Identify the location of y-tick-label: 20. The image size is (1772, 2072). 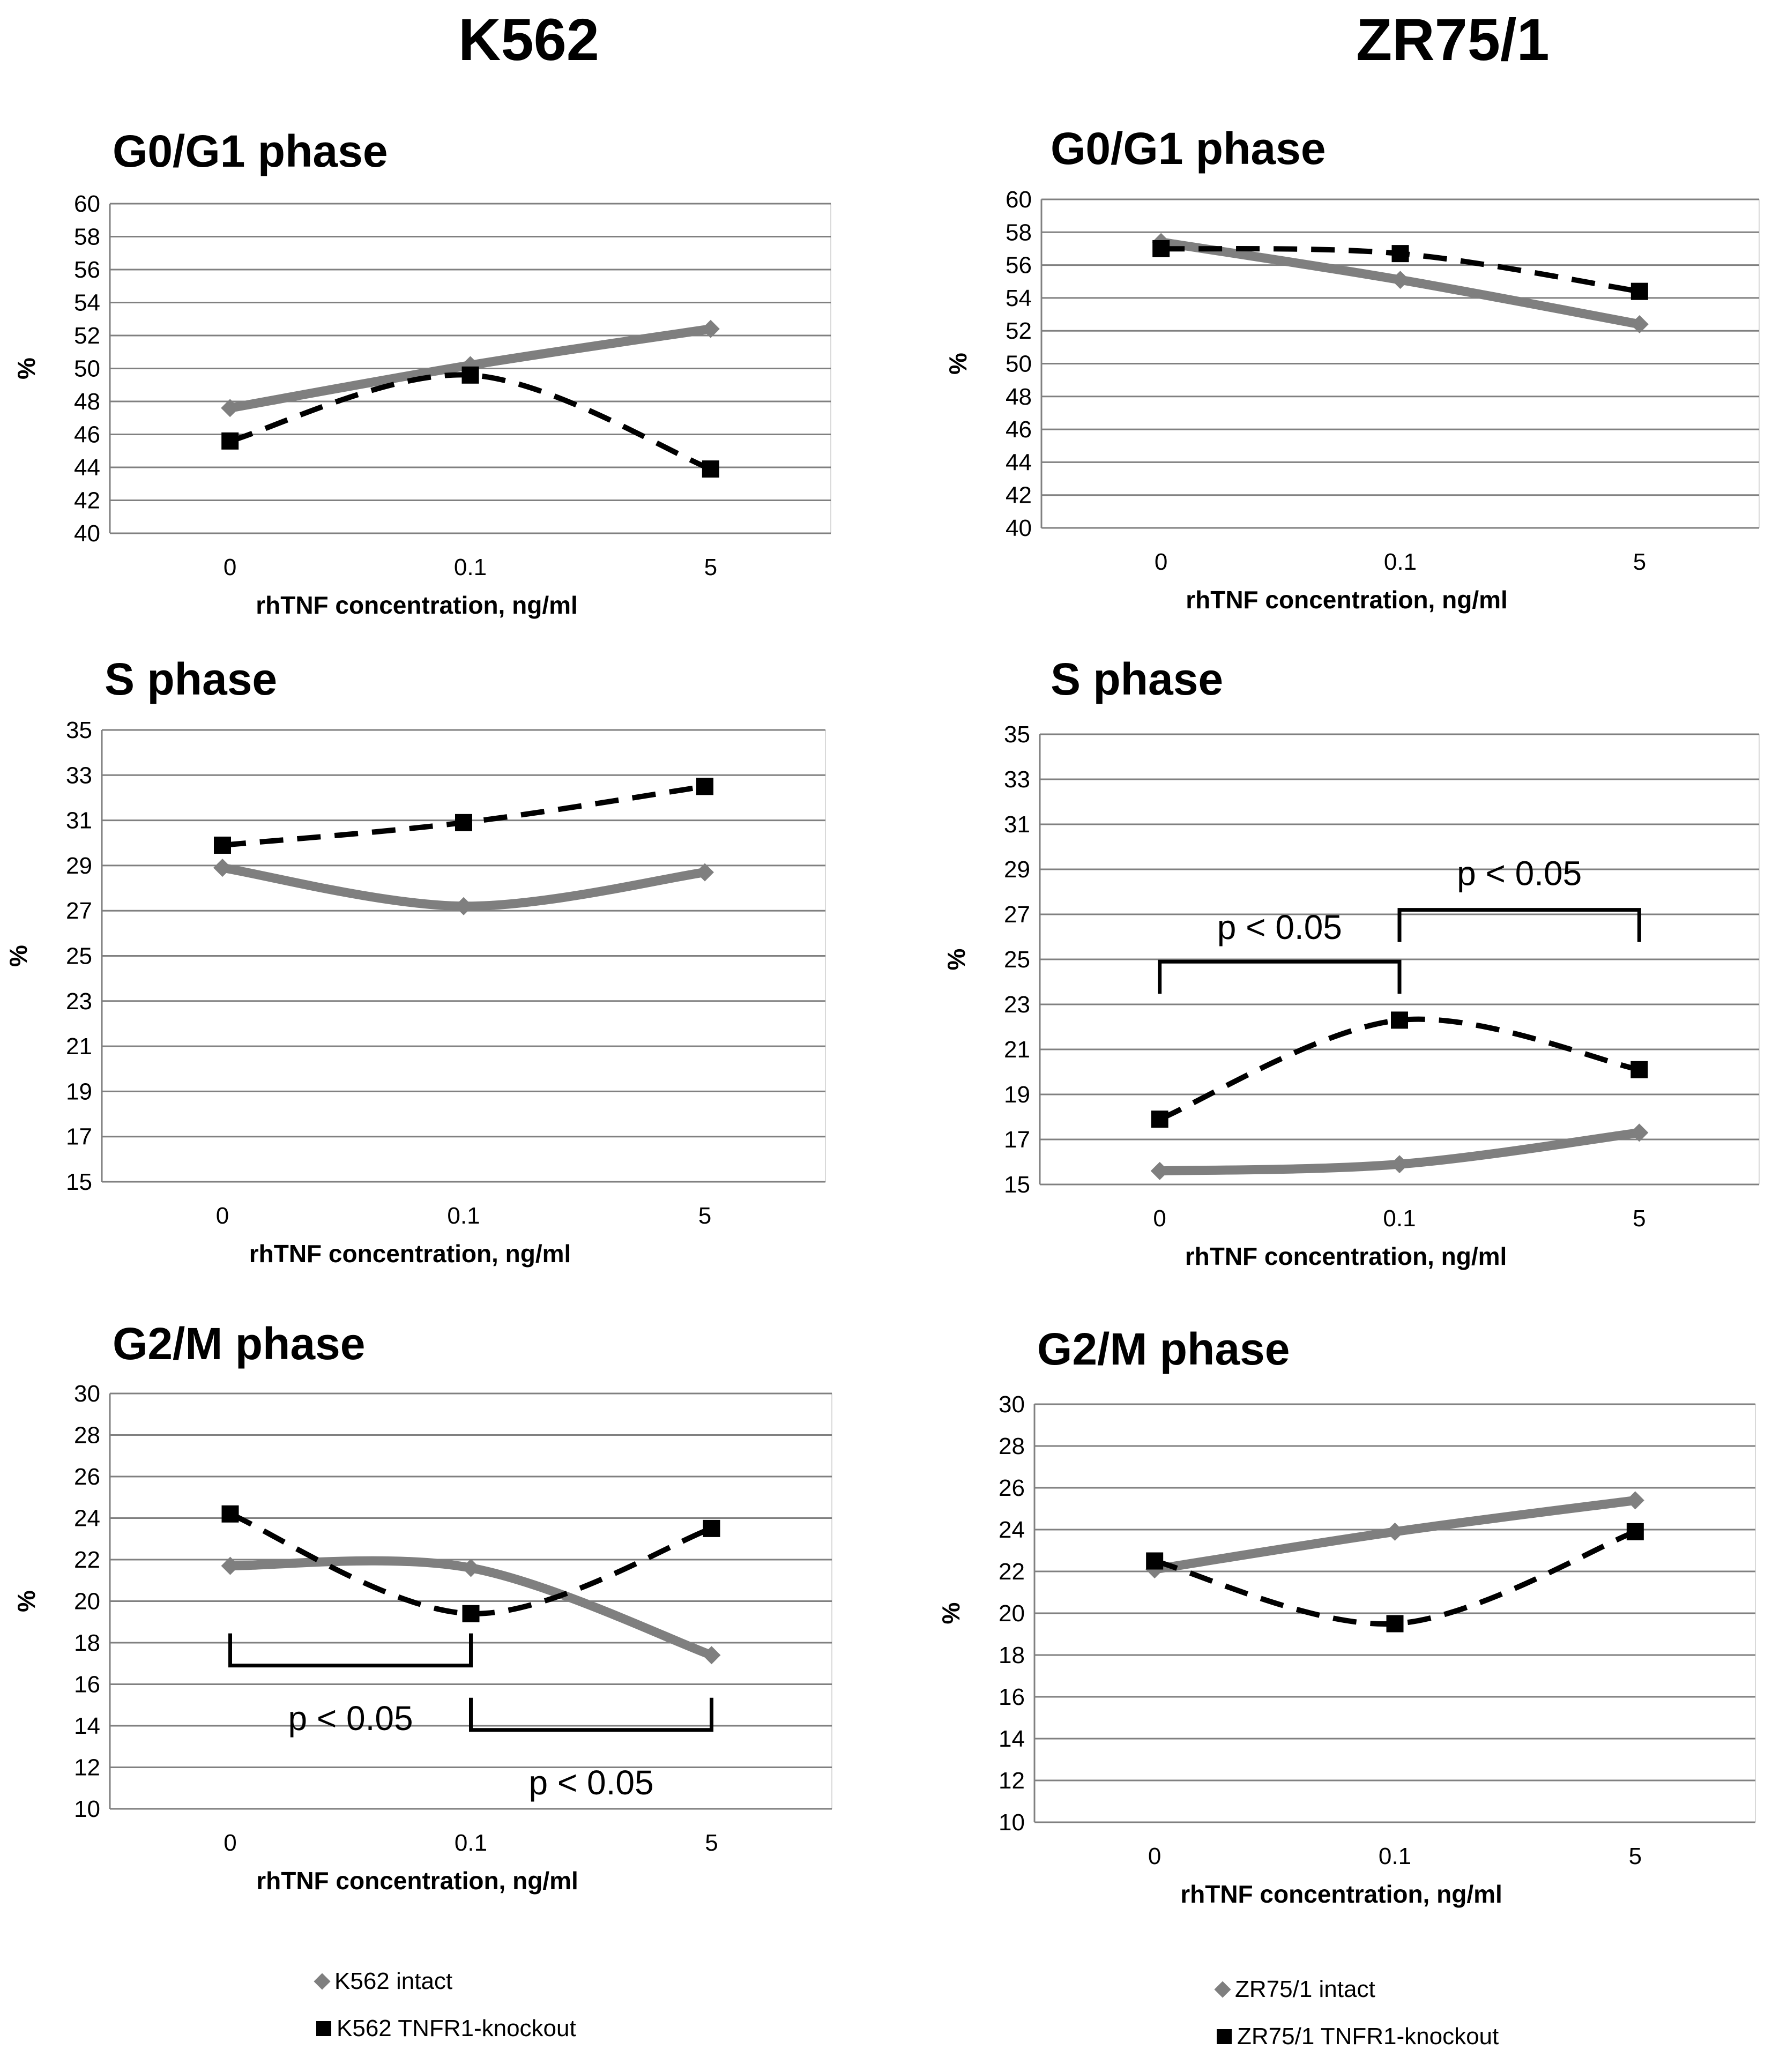
(1012, 1613).